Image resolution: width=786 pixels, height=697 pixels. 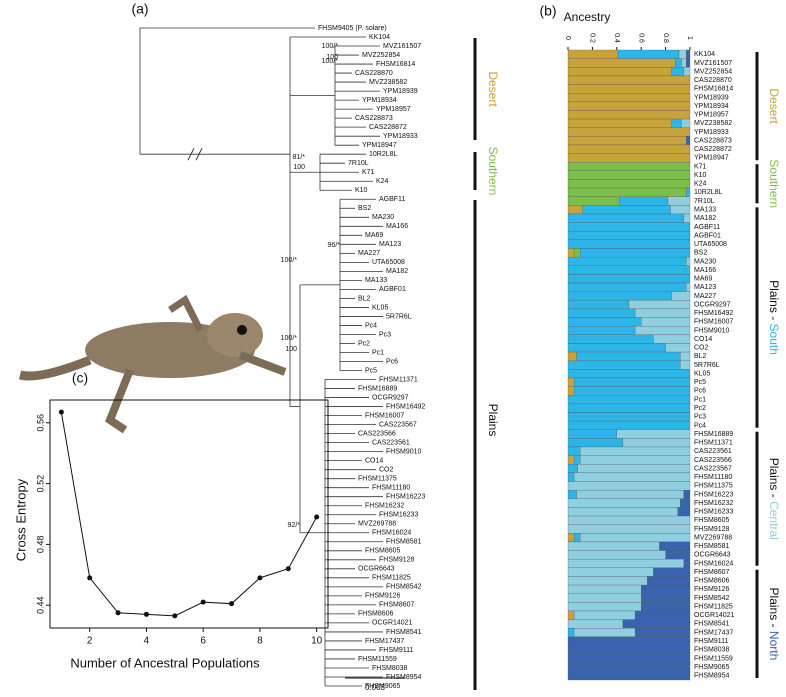 What do you see at coordinates (712, 555) in the screenshot?
I see `sample-label: OCGR6643` at bounding box center [712, 555].